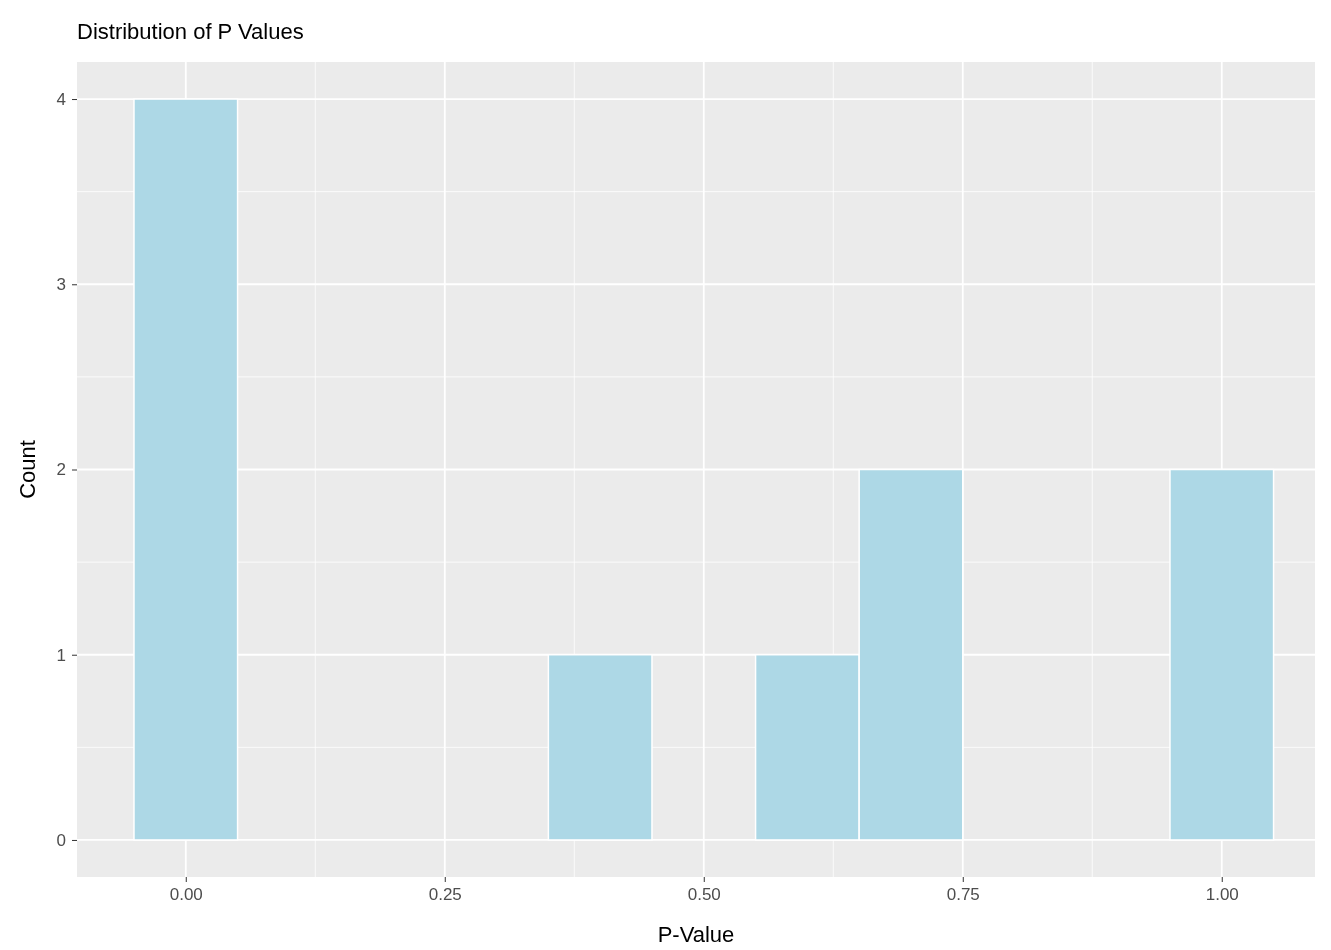 The height and width of the screenshot is (950, 1331). What do you see at coordinates (61, 99) in the screenshot?
I see `y-tick-label: 4` at bounding box center [61, 99].